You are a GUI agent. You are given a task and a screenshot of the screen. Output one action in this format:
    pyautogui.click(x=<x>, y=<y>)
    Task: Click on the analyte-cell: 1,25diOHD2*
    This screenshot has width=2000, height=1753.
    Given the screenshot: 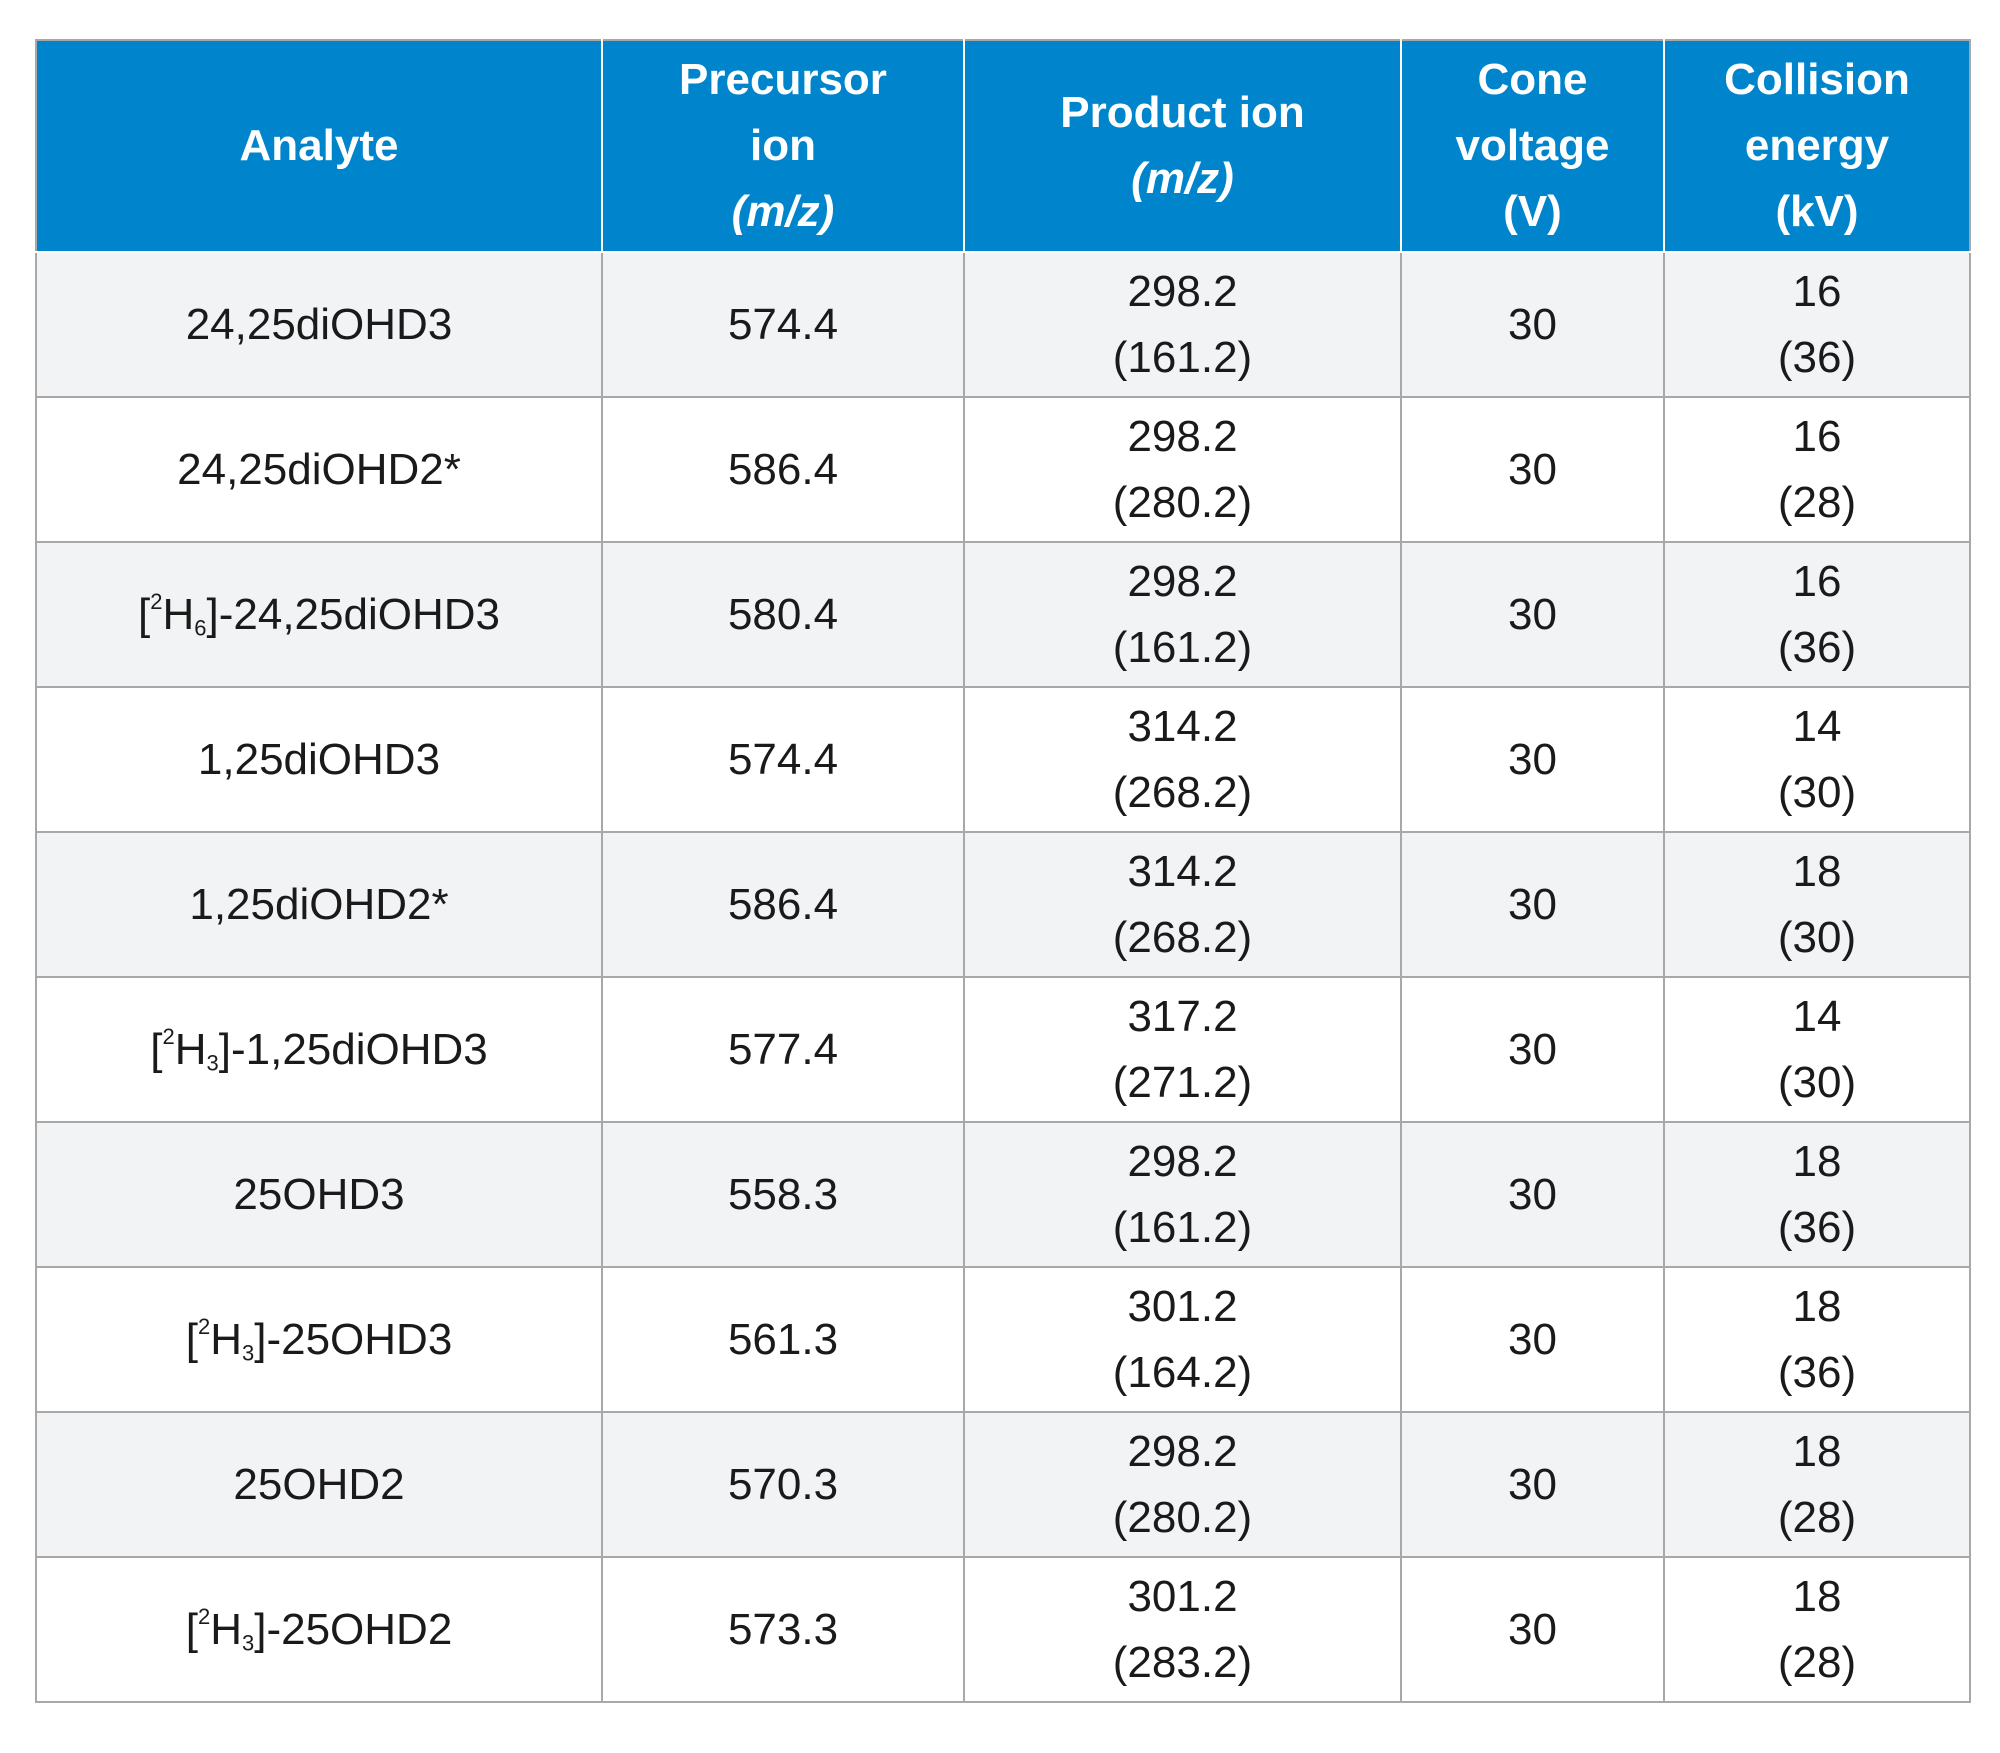 What is the action you would take?
    pyautogui.click(x=319, y=904)
    